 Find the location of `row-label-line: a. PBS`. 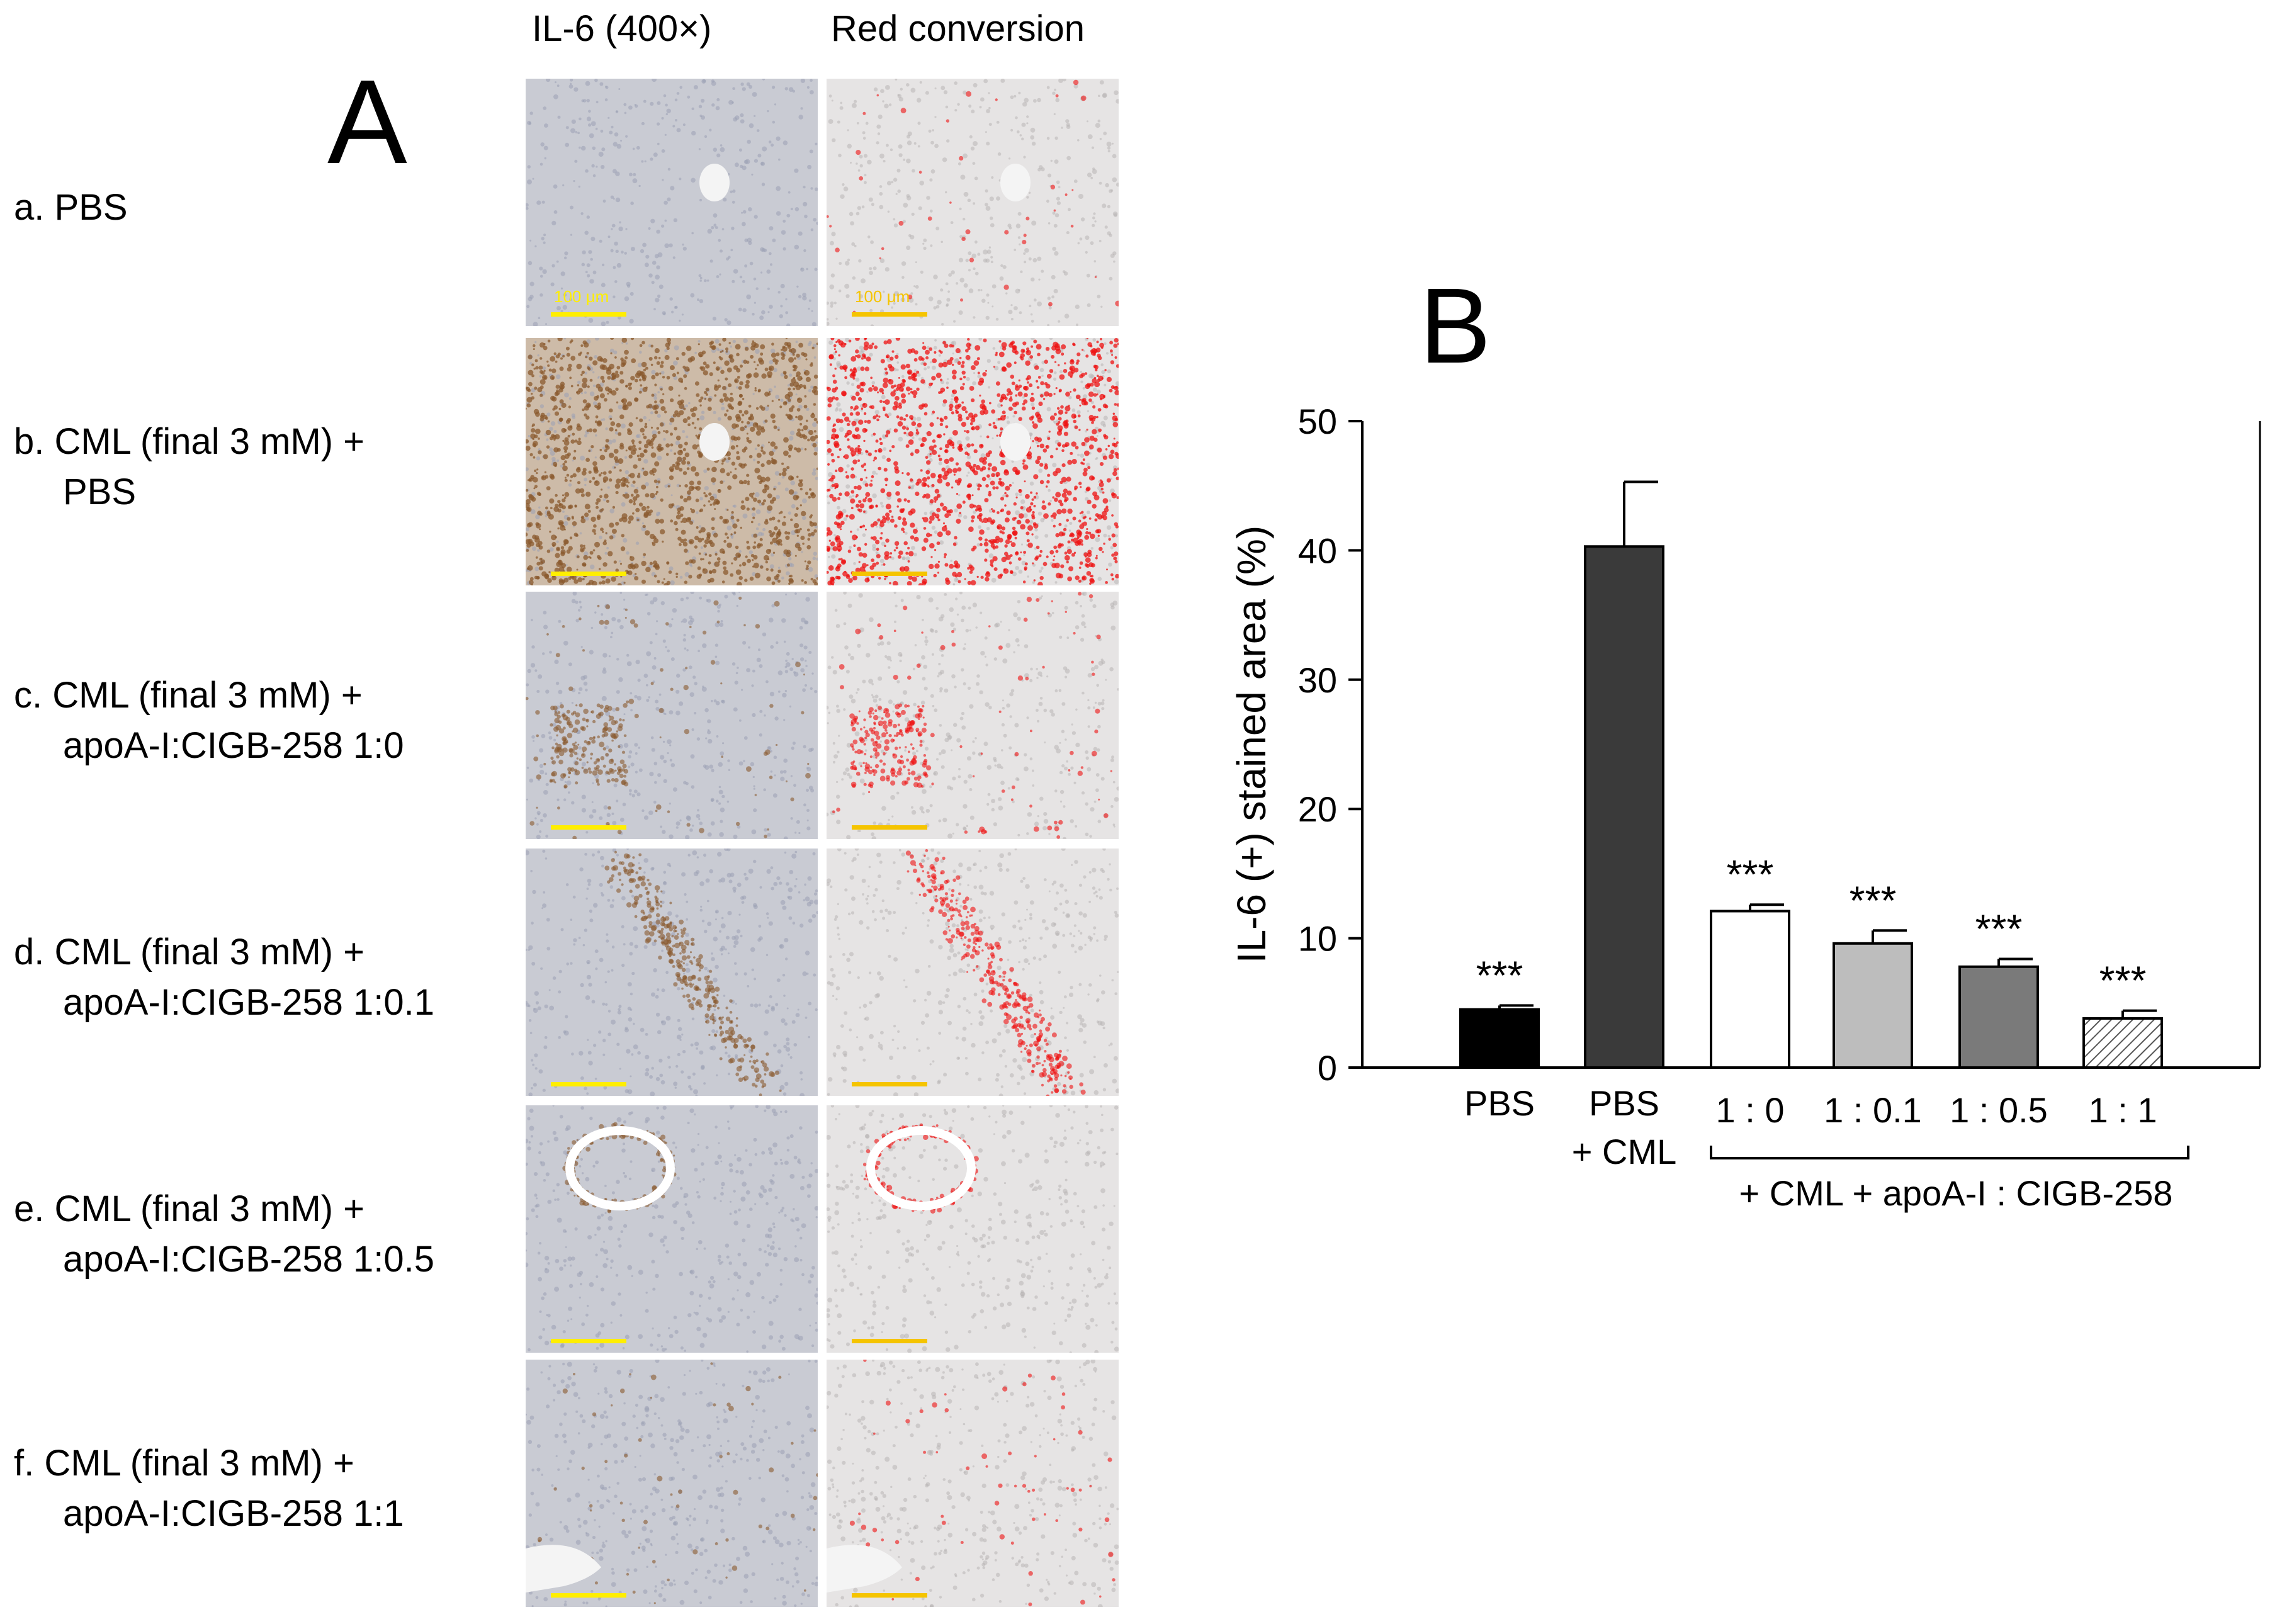

row-label-line: a. PBS is located at coordinates (71, 207).